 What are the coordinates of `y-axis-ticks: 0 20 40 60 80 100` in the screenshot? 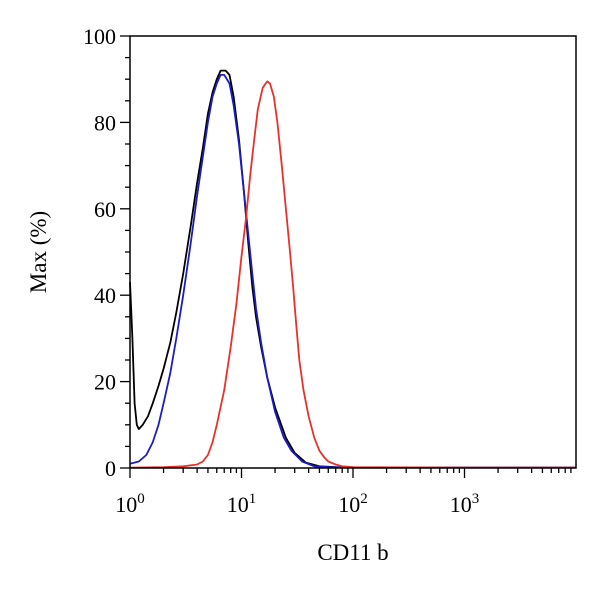 It's located at (106, 252).